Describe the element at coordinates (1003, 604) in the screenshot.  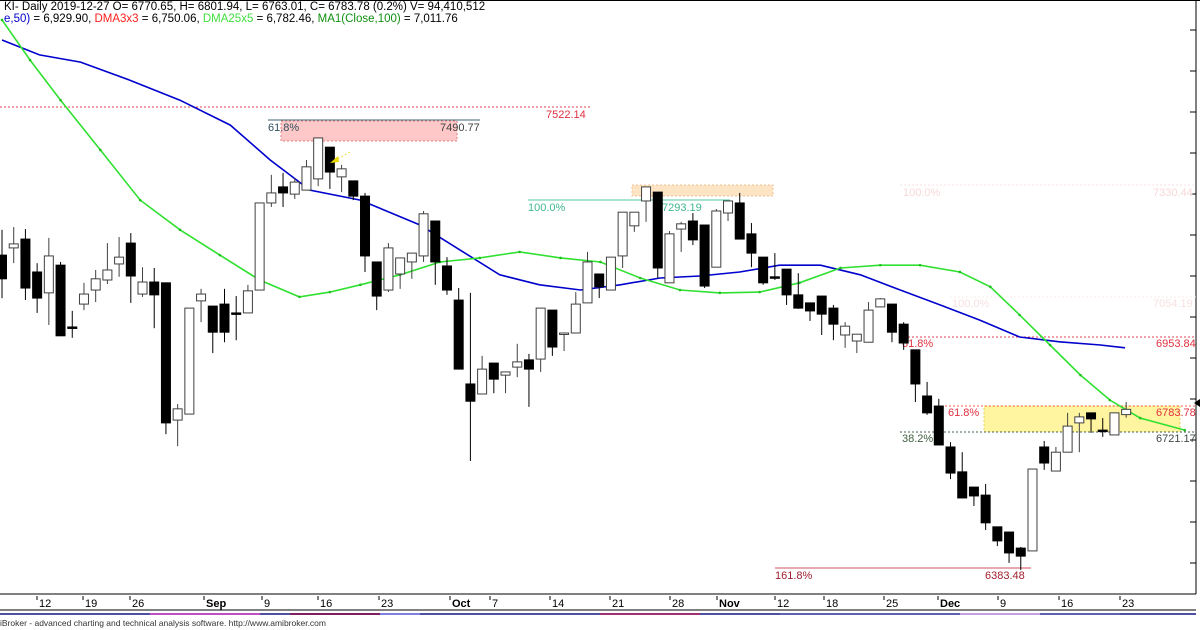
I see `x-axis-tick-label: 9` at that location.